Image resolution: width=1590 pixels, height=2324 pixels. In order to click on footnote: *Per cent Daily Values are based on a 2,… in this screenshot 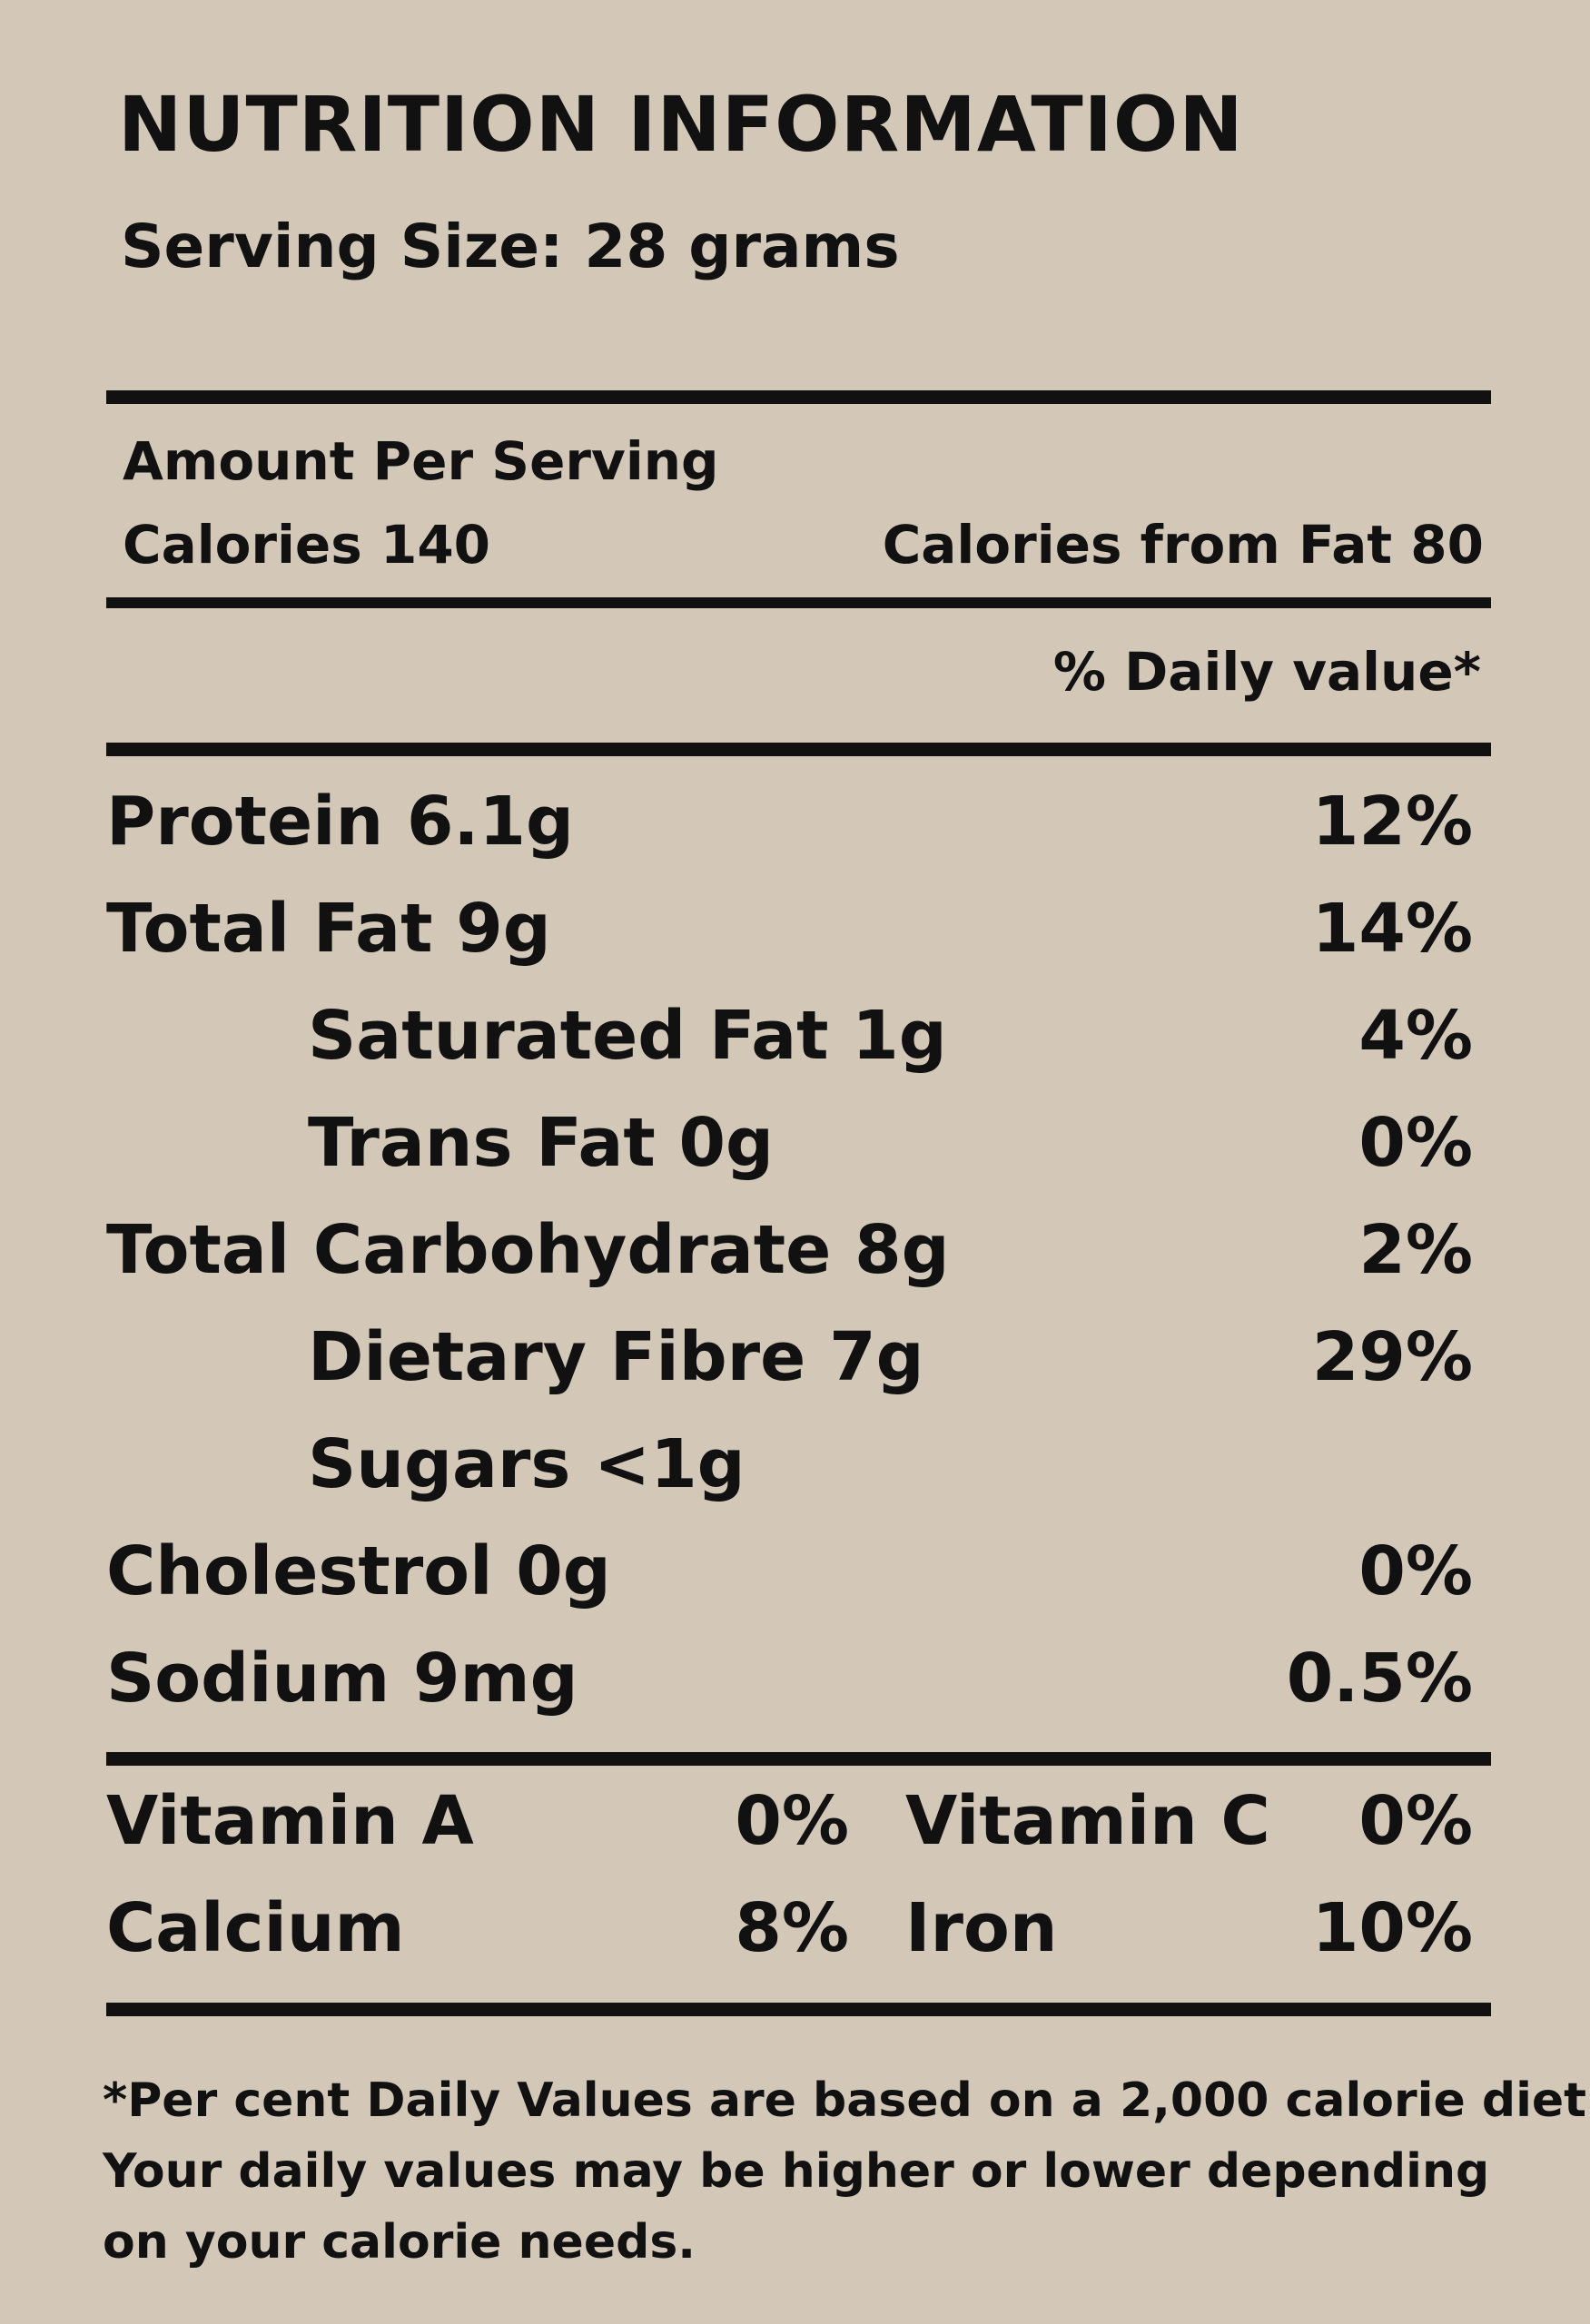, I will do `click(846, 2171)`.